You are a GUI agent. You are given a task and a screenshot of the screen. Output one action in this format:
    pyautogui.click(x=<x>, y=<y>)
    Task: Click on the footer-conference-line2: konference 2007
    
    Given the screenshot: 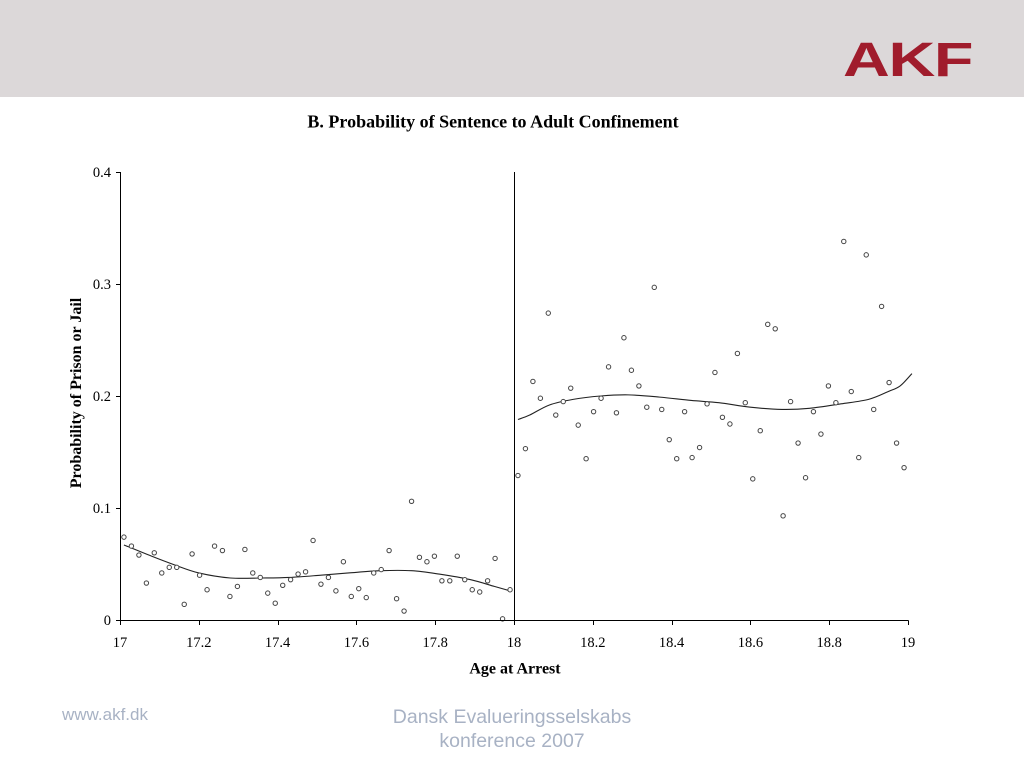 What is the action you would take?
    pyautogui.click(x=512, y=741)
    